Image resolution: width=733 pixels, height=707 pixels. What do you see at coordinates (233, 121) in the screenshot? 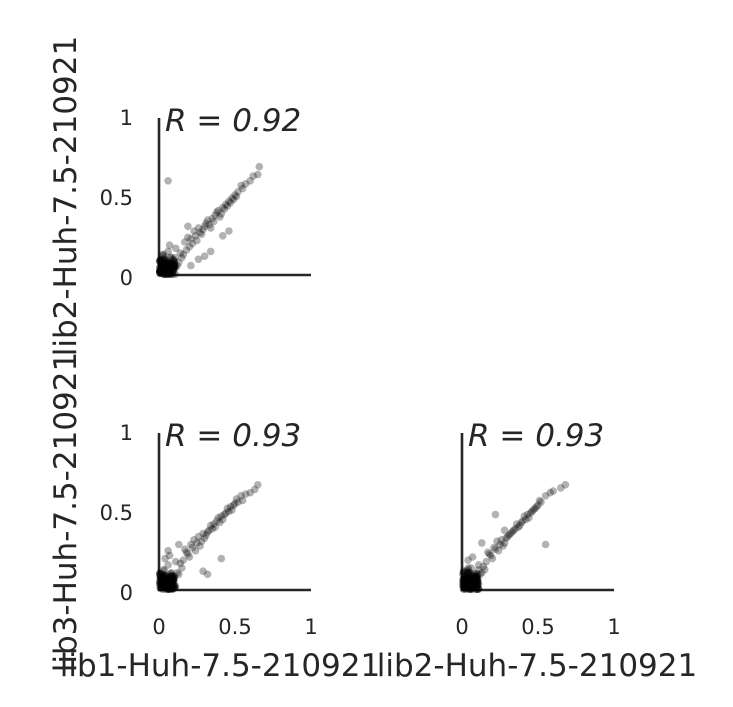
I see `correlation-label: R = 0.92` at bounding box center [233, 121].